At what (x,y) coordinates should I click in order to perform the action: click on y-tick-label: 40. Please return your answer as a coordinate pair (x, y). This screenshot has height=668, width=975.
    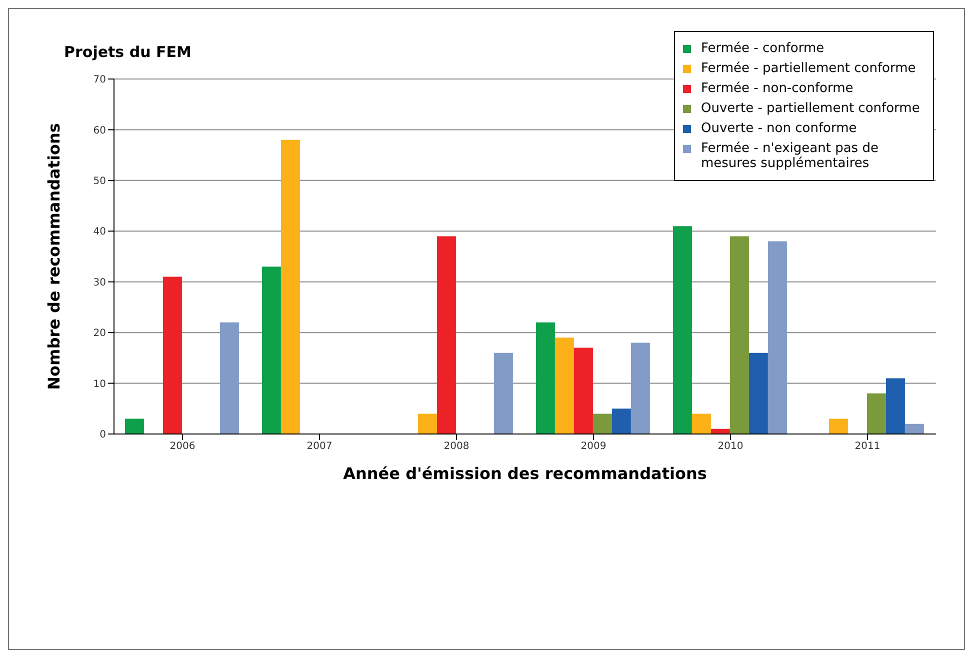
    Looking at the image, I should click on (99, 232).